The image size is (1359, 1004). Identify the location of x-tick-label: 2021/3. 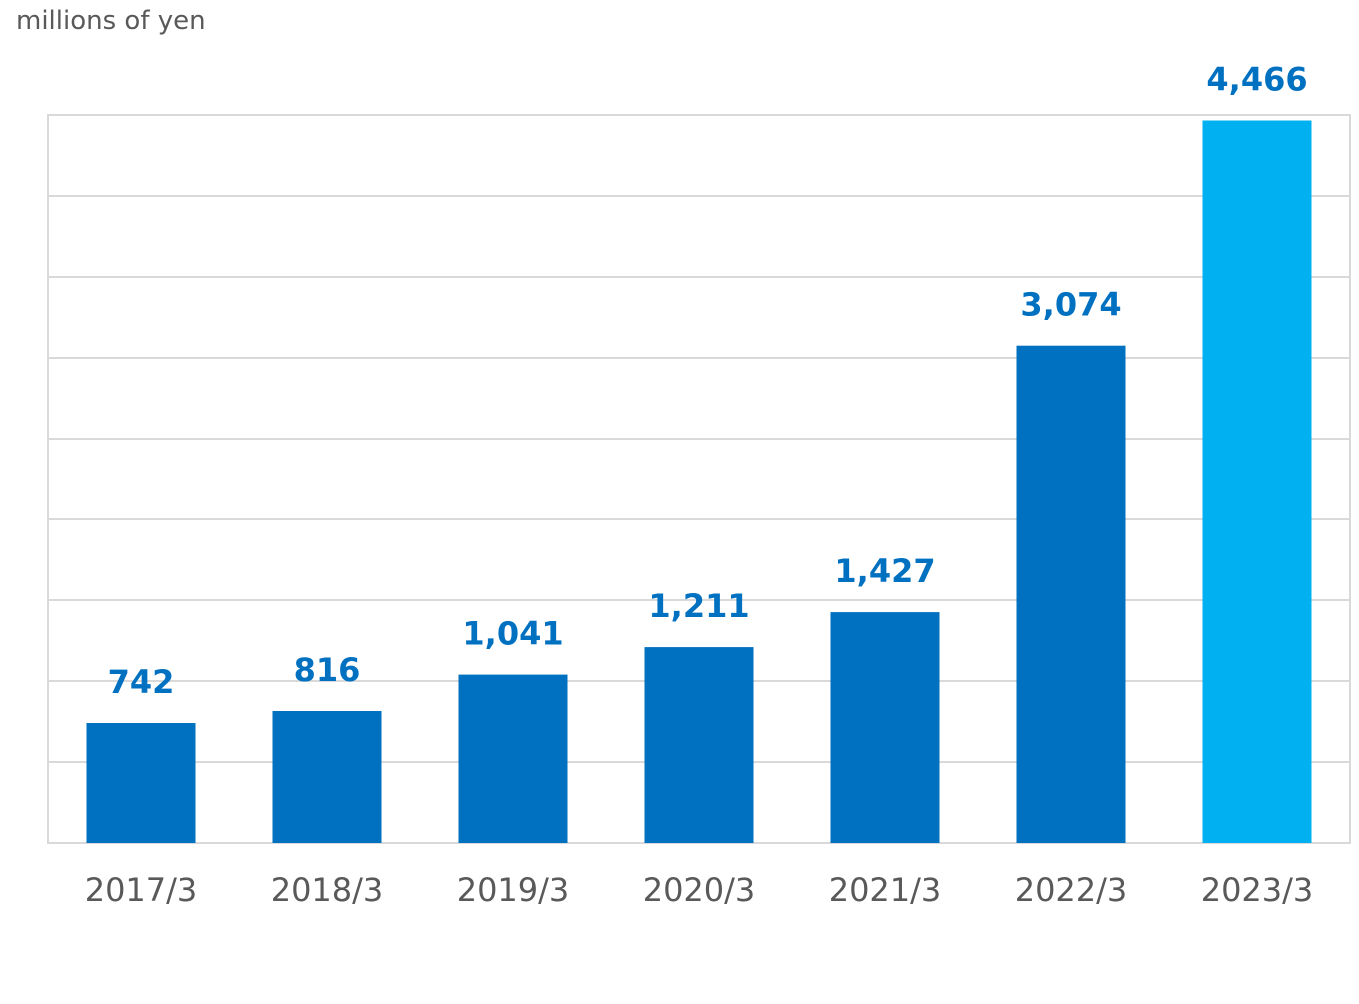
(885, 890).